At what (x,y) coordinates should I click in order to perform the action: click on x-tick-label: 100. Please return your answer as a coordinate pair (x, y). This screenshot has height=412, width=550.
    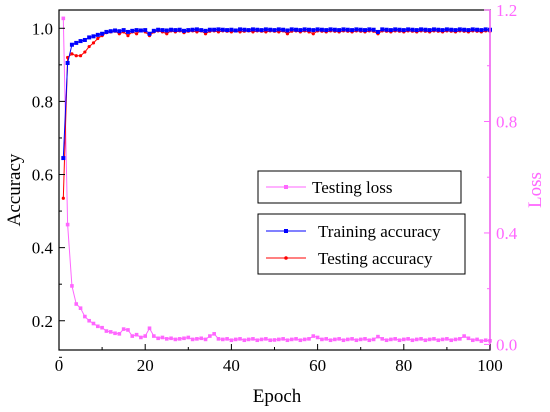
    Looking at the image, I should click on (490, 365).